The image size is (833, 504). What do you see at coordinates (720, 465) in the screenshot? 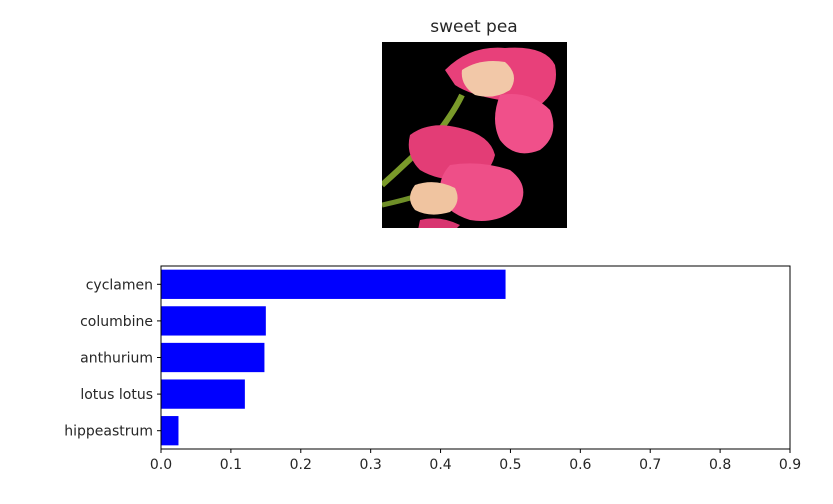
I see `x-tick-label: 0.8` at bounding box center [720, 465].